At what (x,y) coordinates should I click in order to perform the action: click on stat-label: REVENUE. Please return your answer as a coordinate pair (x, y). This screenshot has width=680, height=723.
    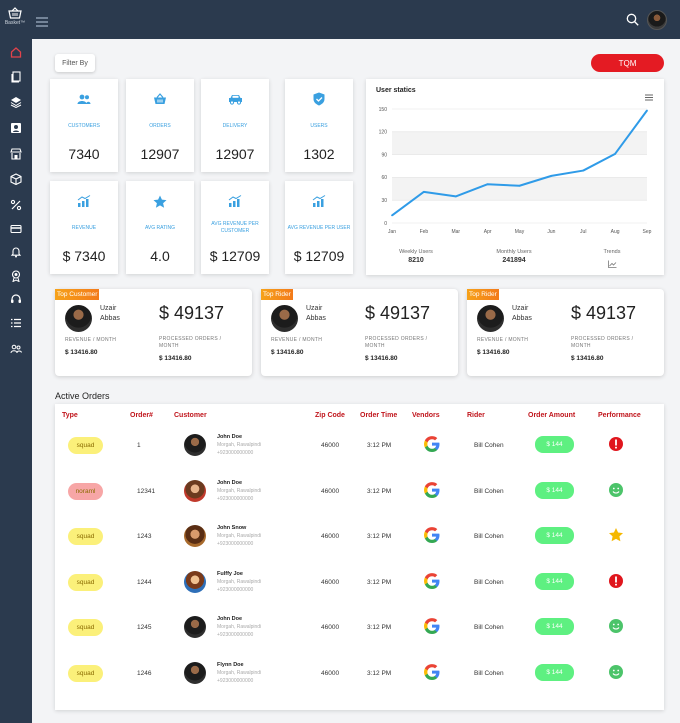
    Looking at the image, I should click on (84, 227).